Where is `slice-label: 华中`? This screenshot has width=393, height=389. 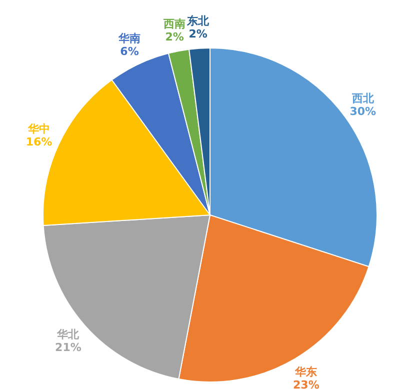 slice-label: 华中 is located at coordinates (38, 129).